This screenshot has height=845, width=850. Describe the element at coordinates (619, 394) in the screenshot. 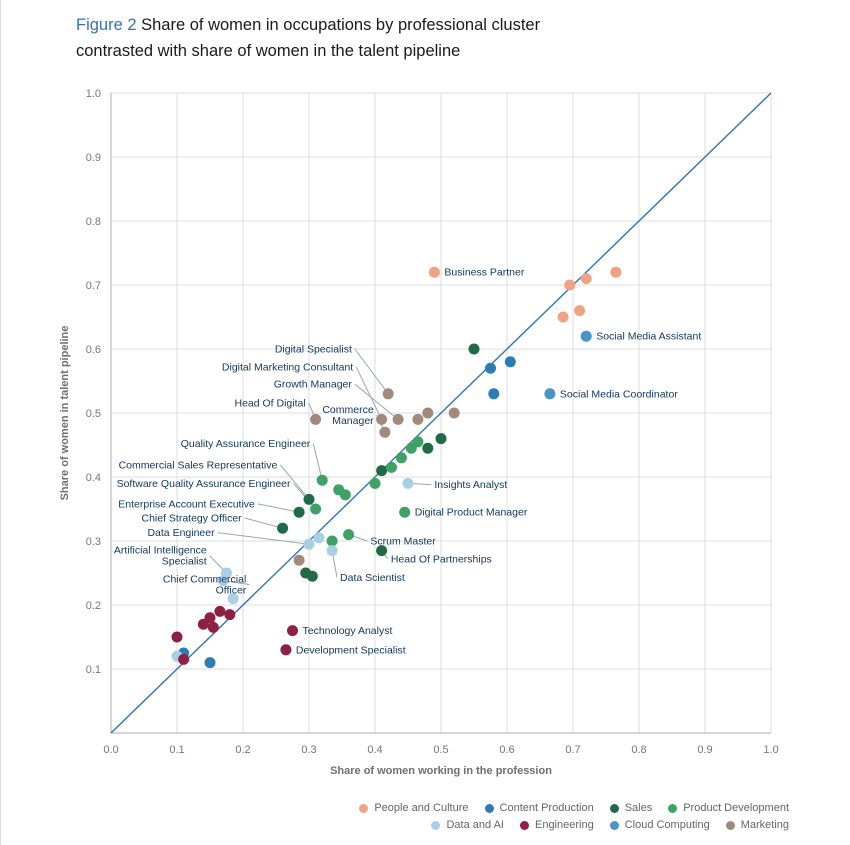

I see `point-label: Social Media Coordinator` at that location.